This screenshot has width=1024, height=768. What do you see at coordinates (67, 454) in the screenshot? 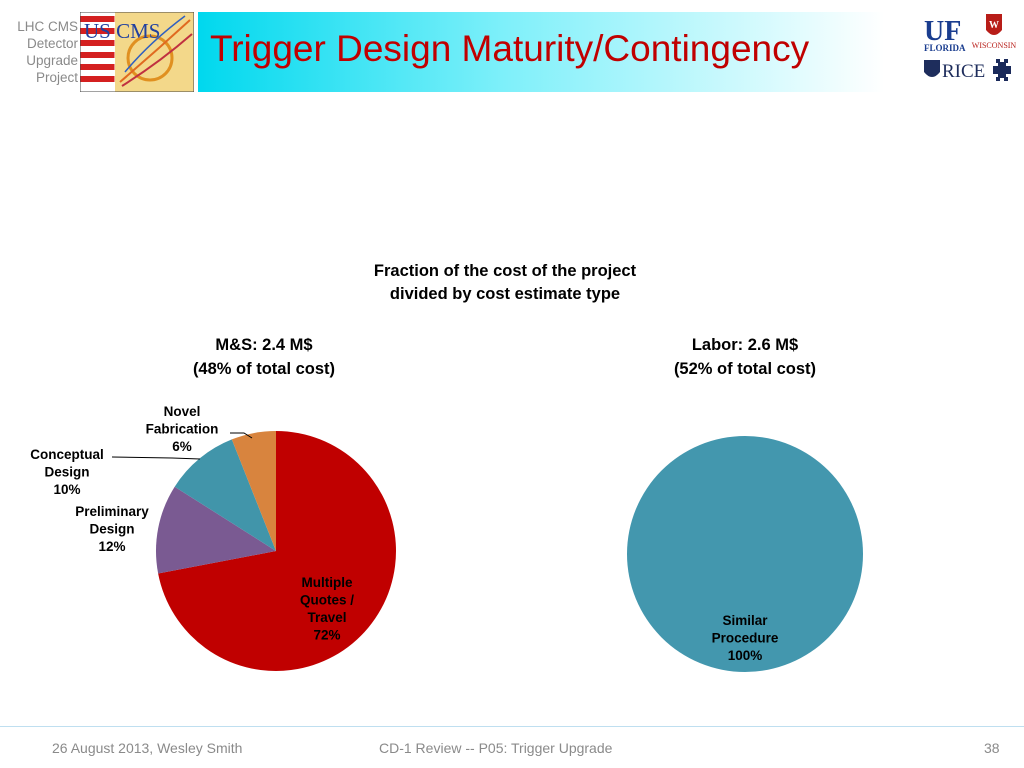
I see `pie-data-label-text: Conceptual` at bounding box center [67, 454].